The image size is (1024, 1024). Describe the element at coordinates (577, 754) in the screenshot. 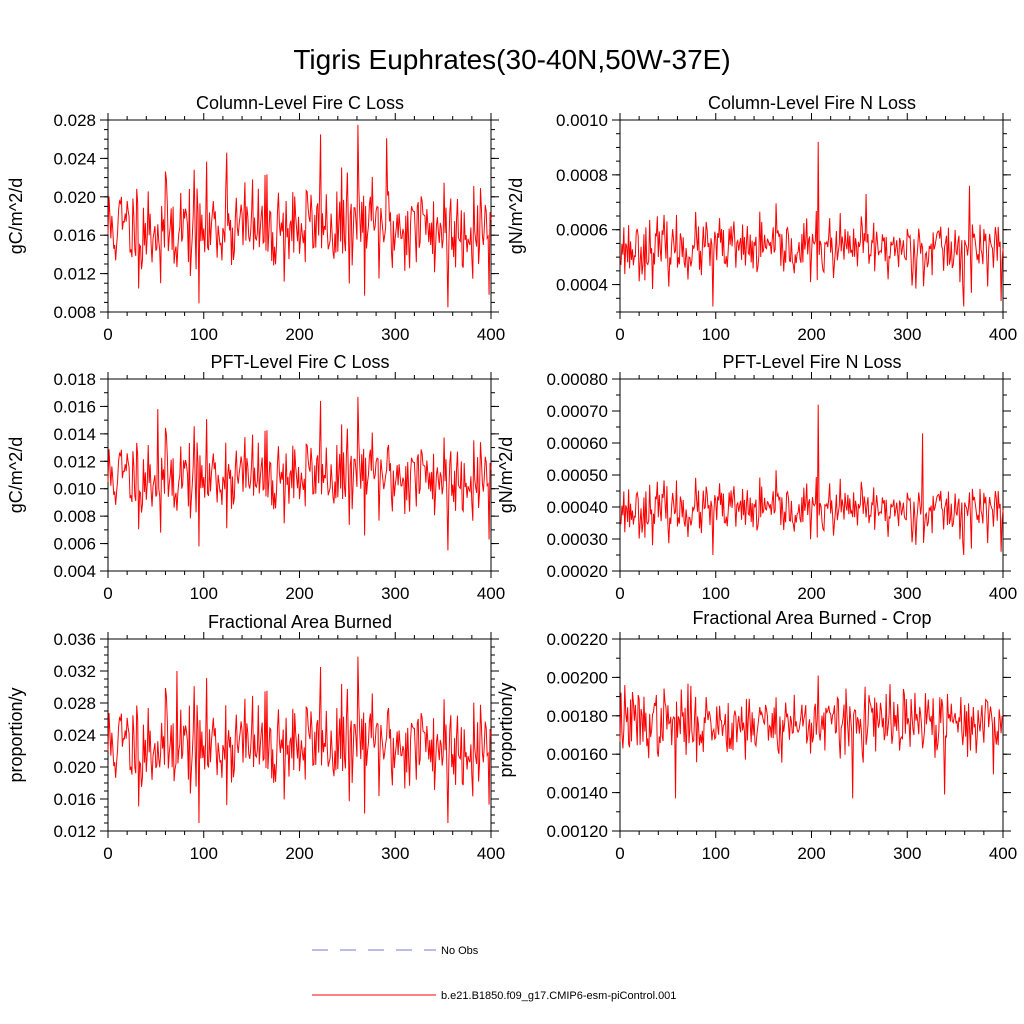

I see `y-tick-label: 0.00160` at that location.